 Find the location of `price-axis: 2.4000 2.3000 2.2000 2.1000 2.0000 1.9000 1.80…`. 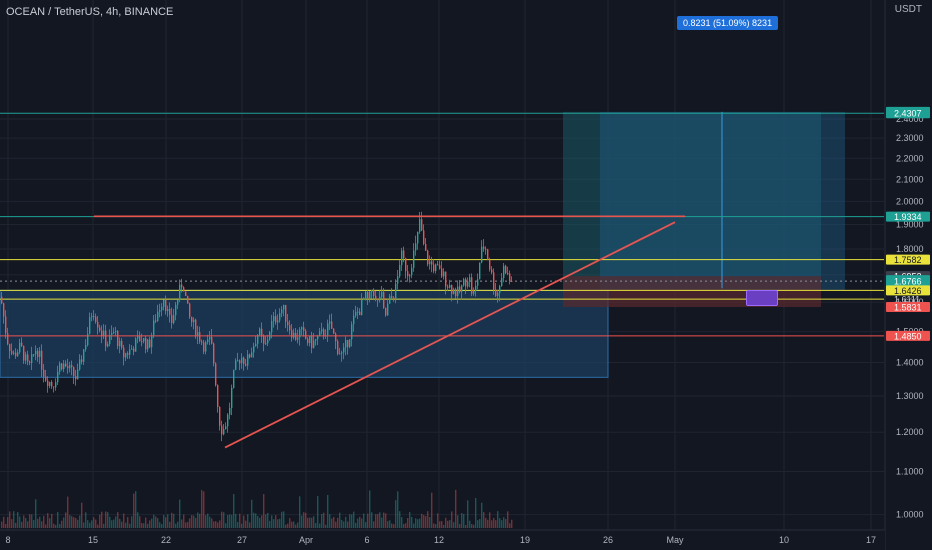

price-axis: 2.4000 2.3000 2.2000 2.1000 2.0000 1.9000 1.80… is located at coordinates (908, 275).